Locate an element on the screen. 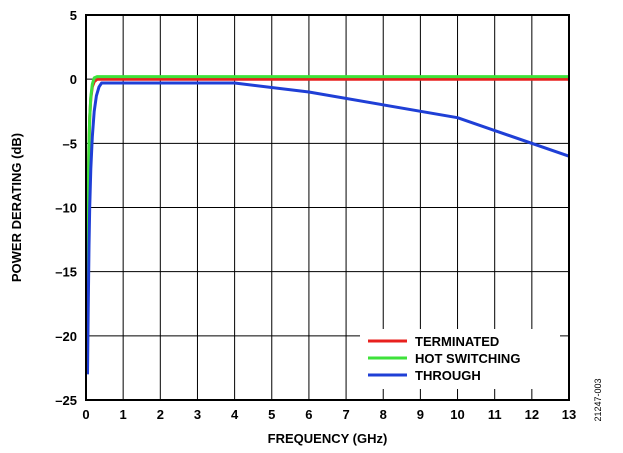 Image resolution: width=623 pixels, height=453 pixels. x-tick-label: 10 is located at coordinates (457, 414).